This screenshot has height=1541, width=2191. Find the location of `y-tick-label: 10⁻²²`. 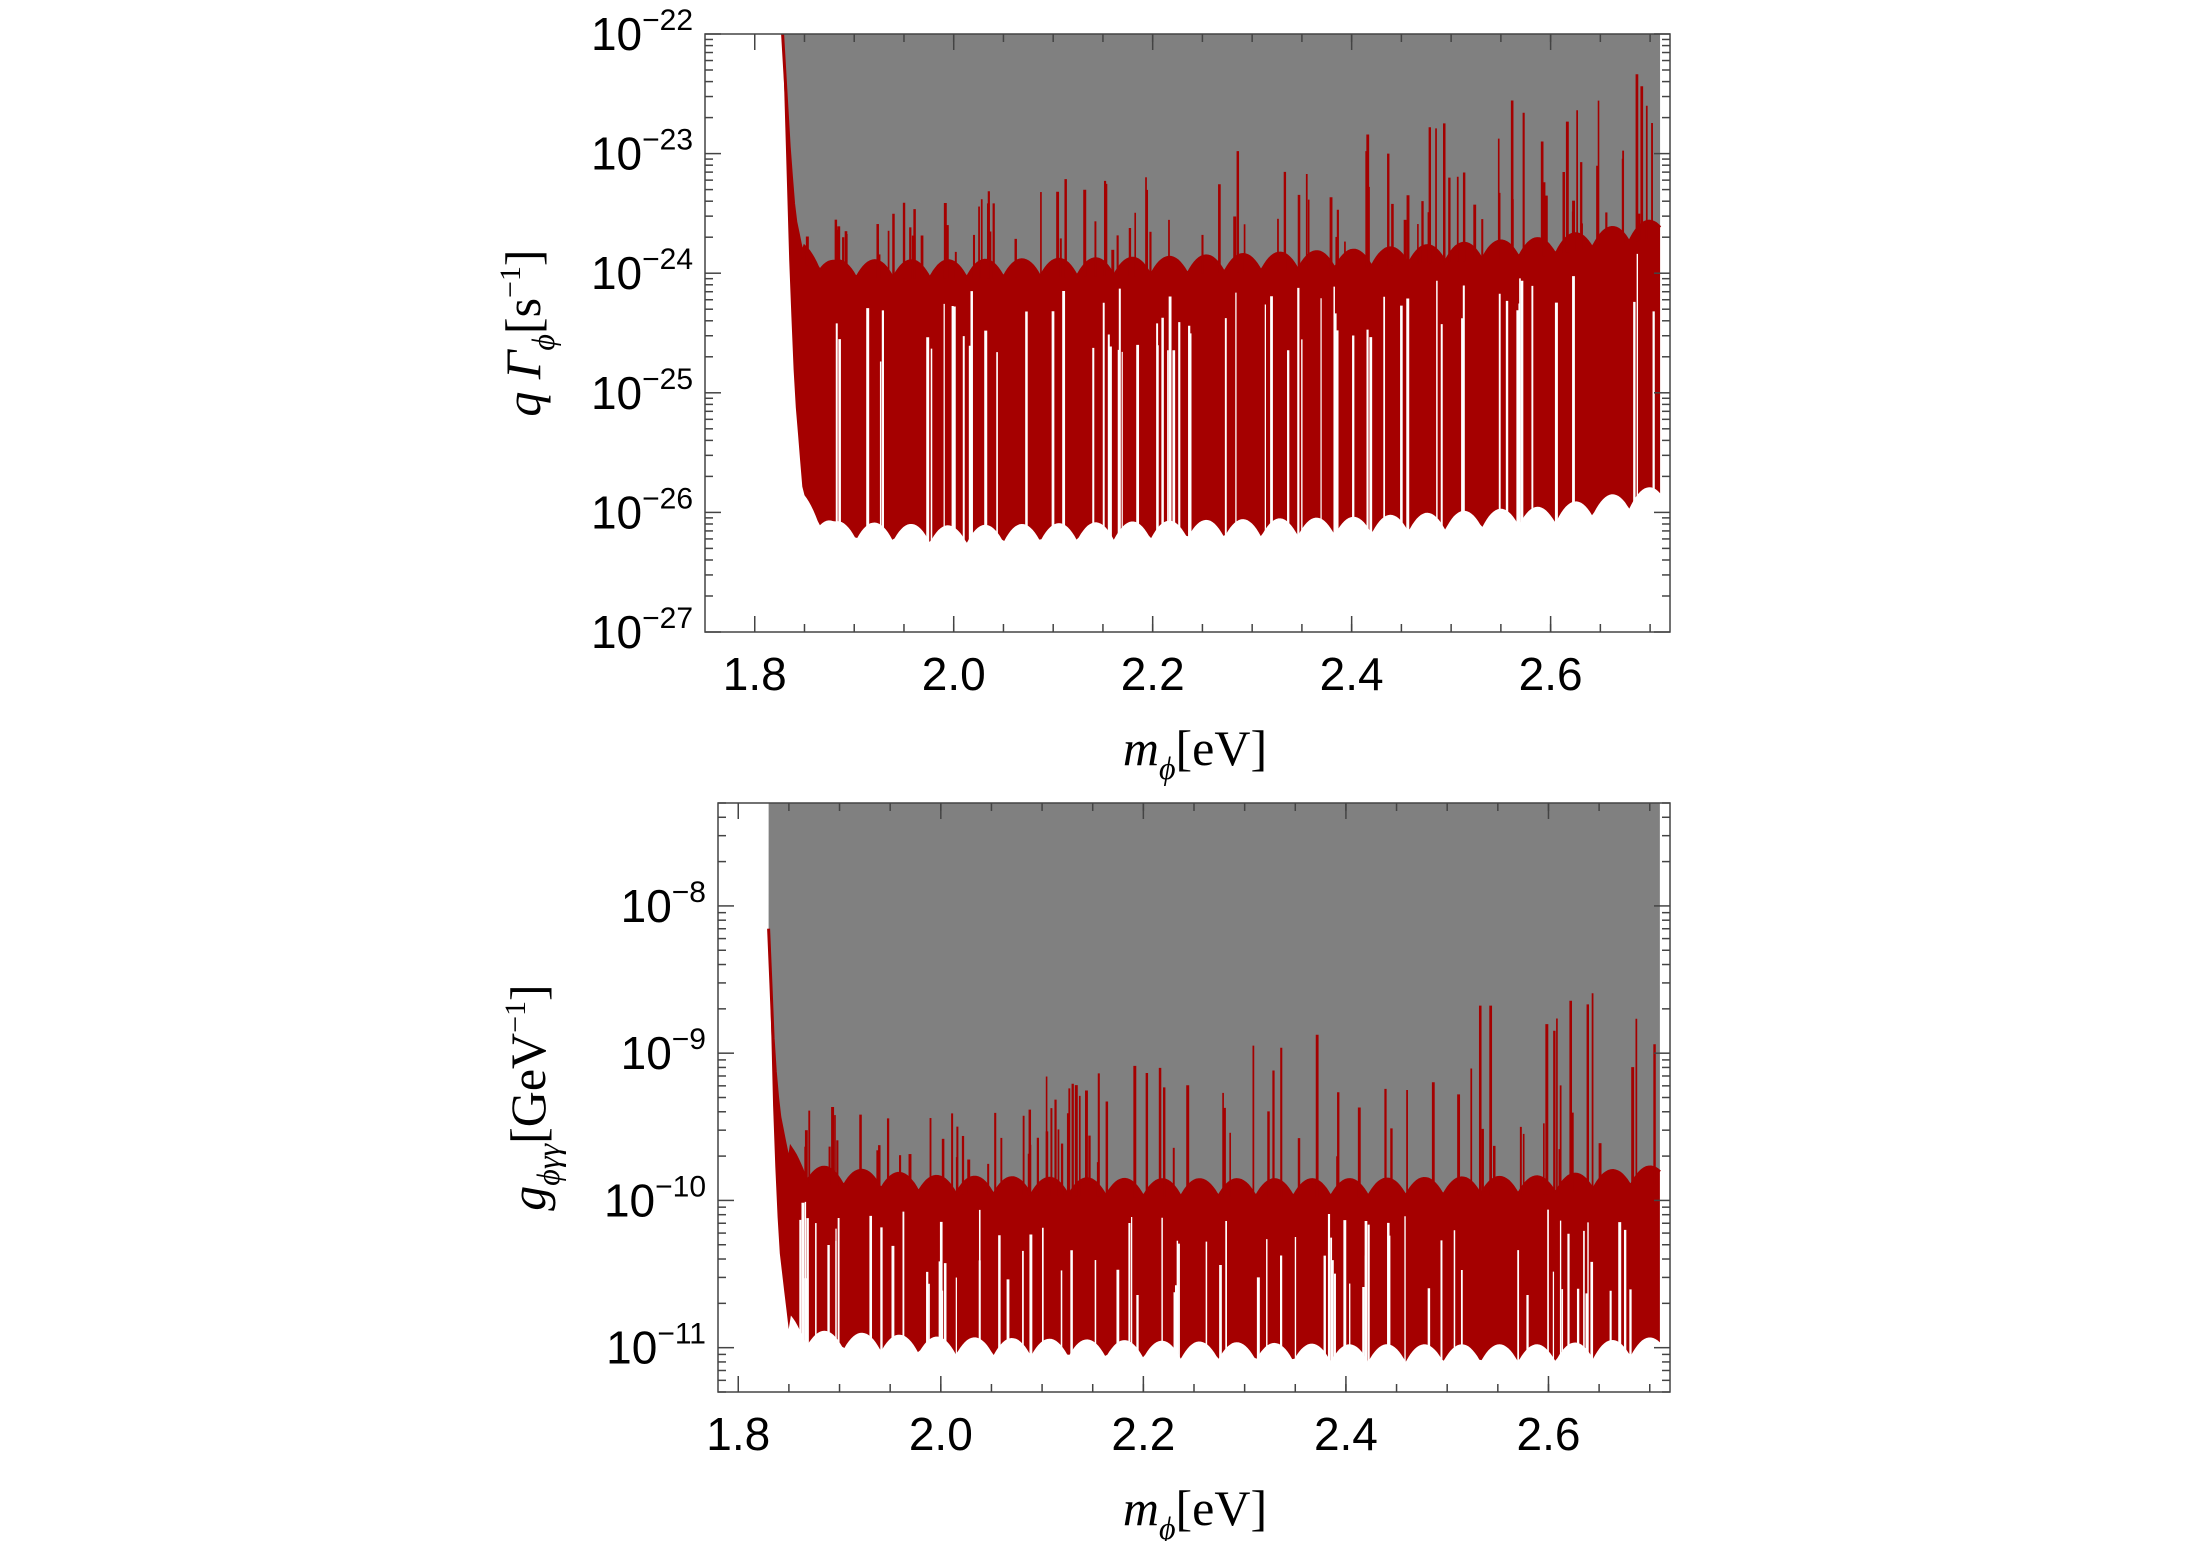

y-tick-label: 10⁻²² is located at coordinates (642, 32).